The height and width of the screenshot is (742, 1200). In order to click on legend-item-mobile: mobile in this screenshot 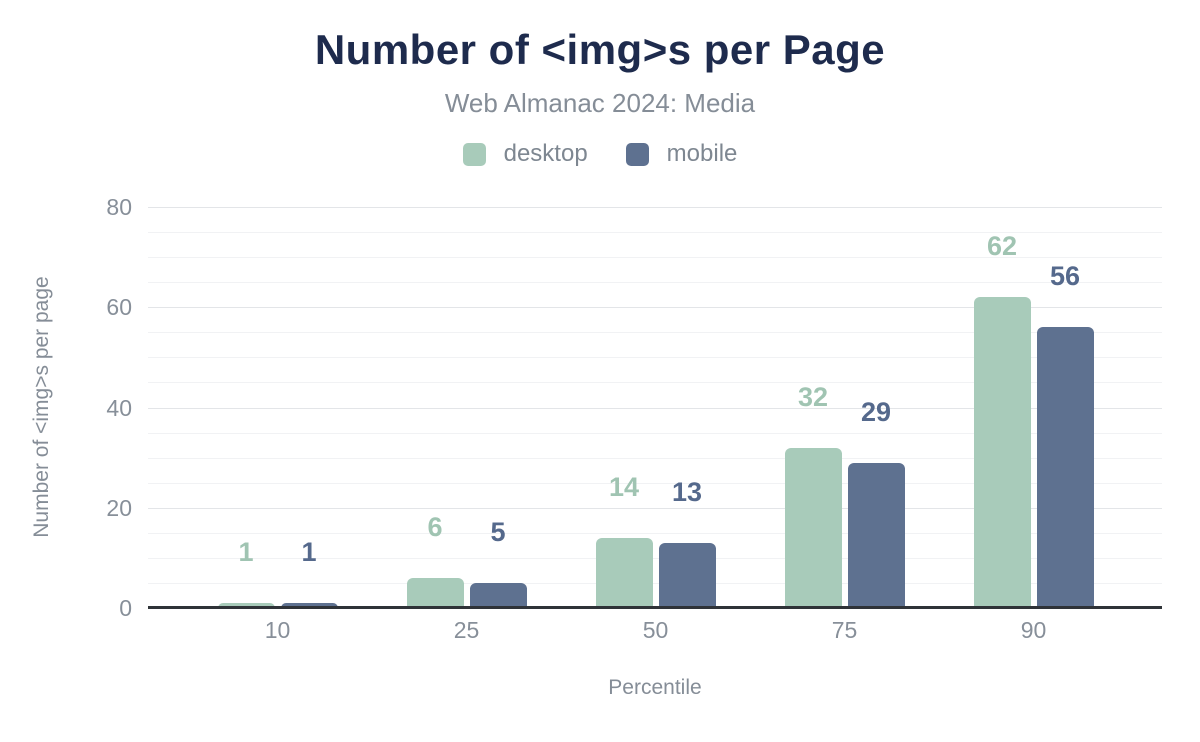, I will do `click(681, 154)`.